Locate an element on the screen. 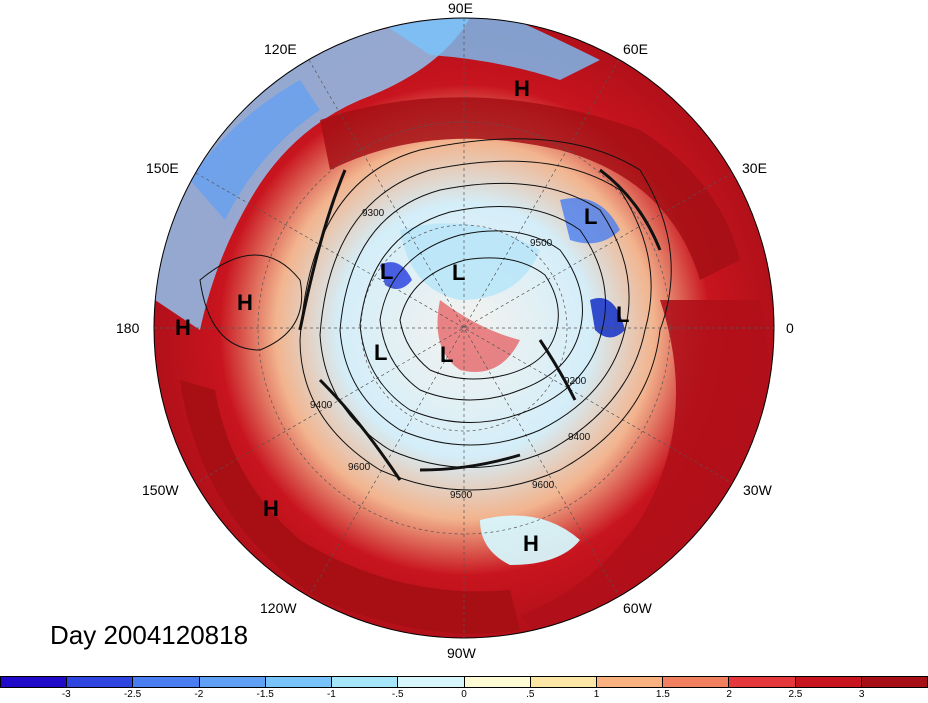  colorbar-tick-label: 2 is located at coordinates (729, 694).